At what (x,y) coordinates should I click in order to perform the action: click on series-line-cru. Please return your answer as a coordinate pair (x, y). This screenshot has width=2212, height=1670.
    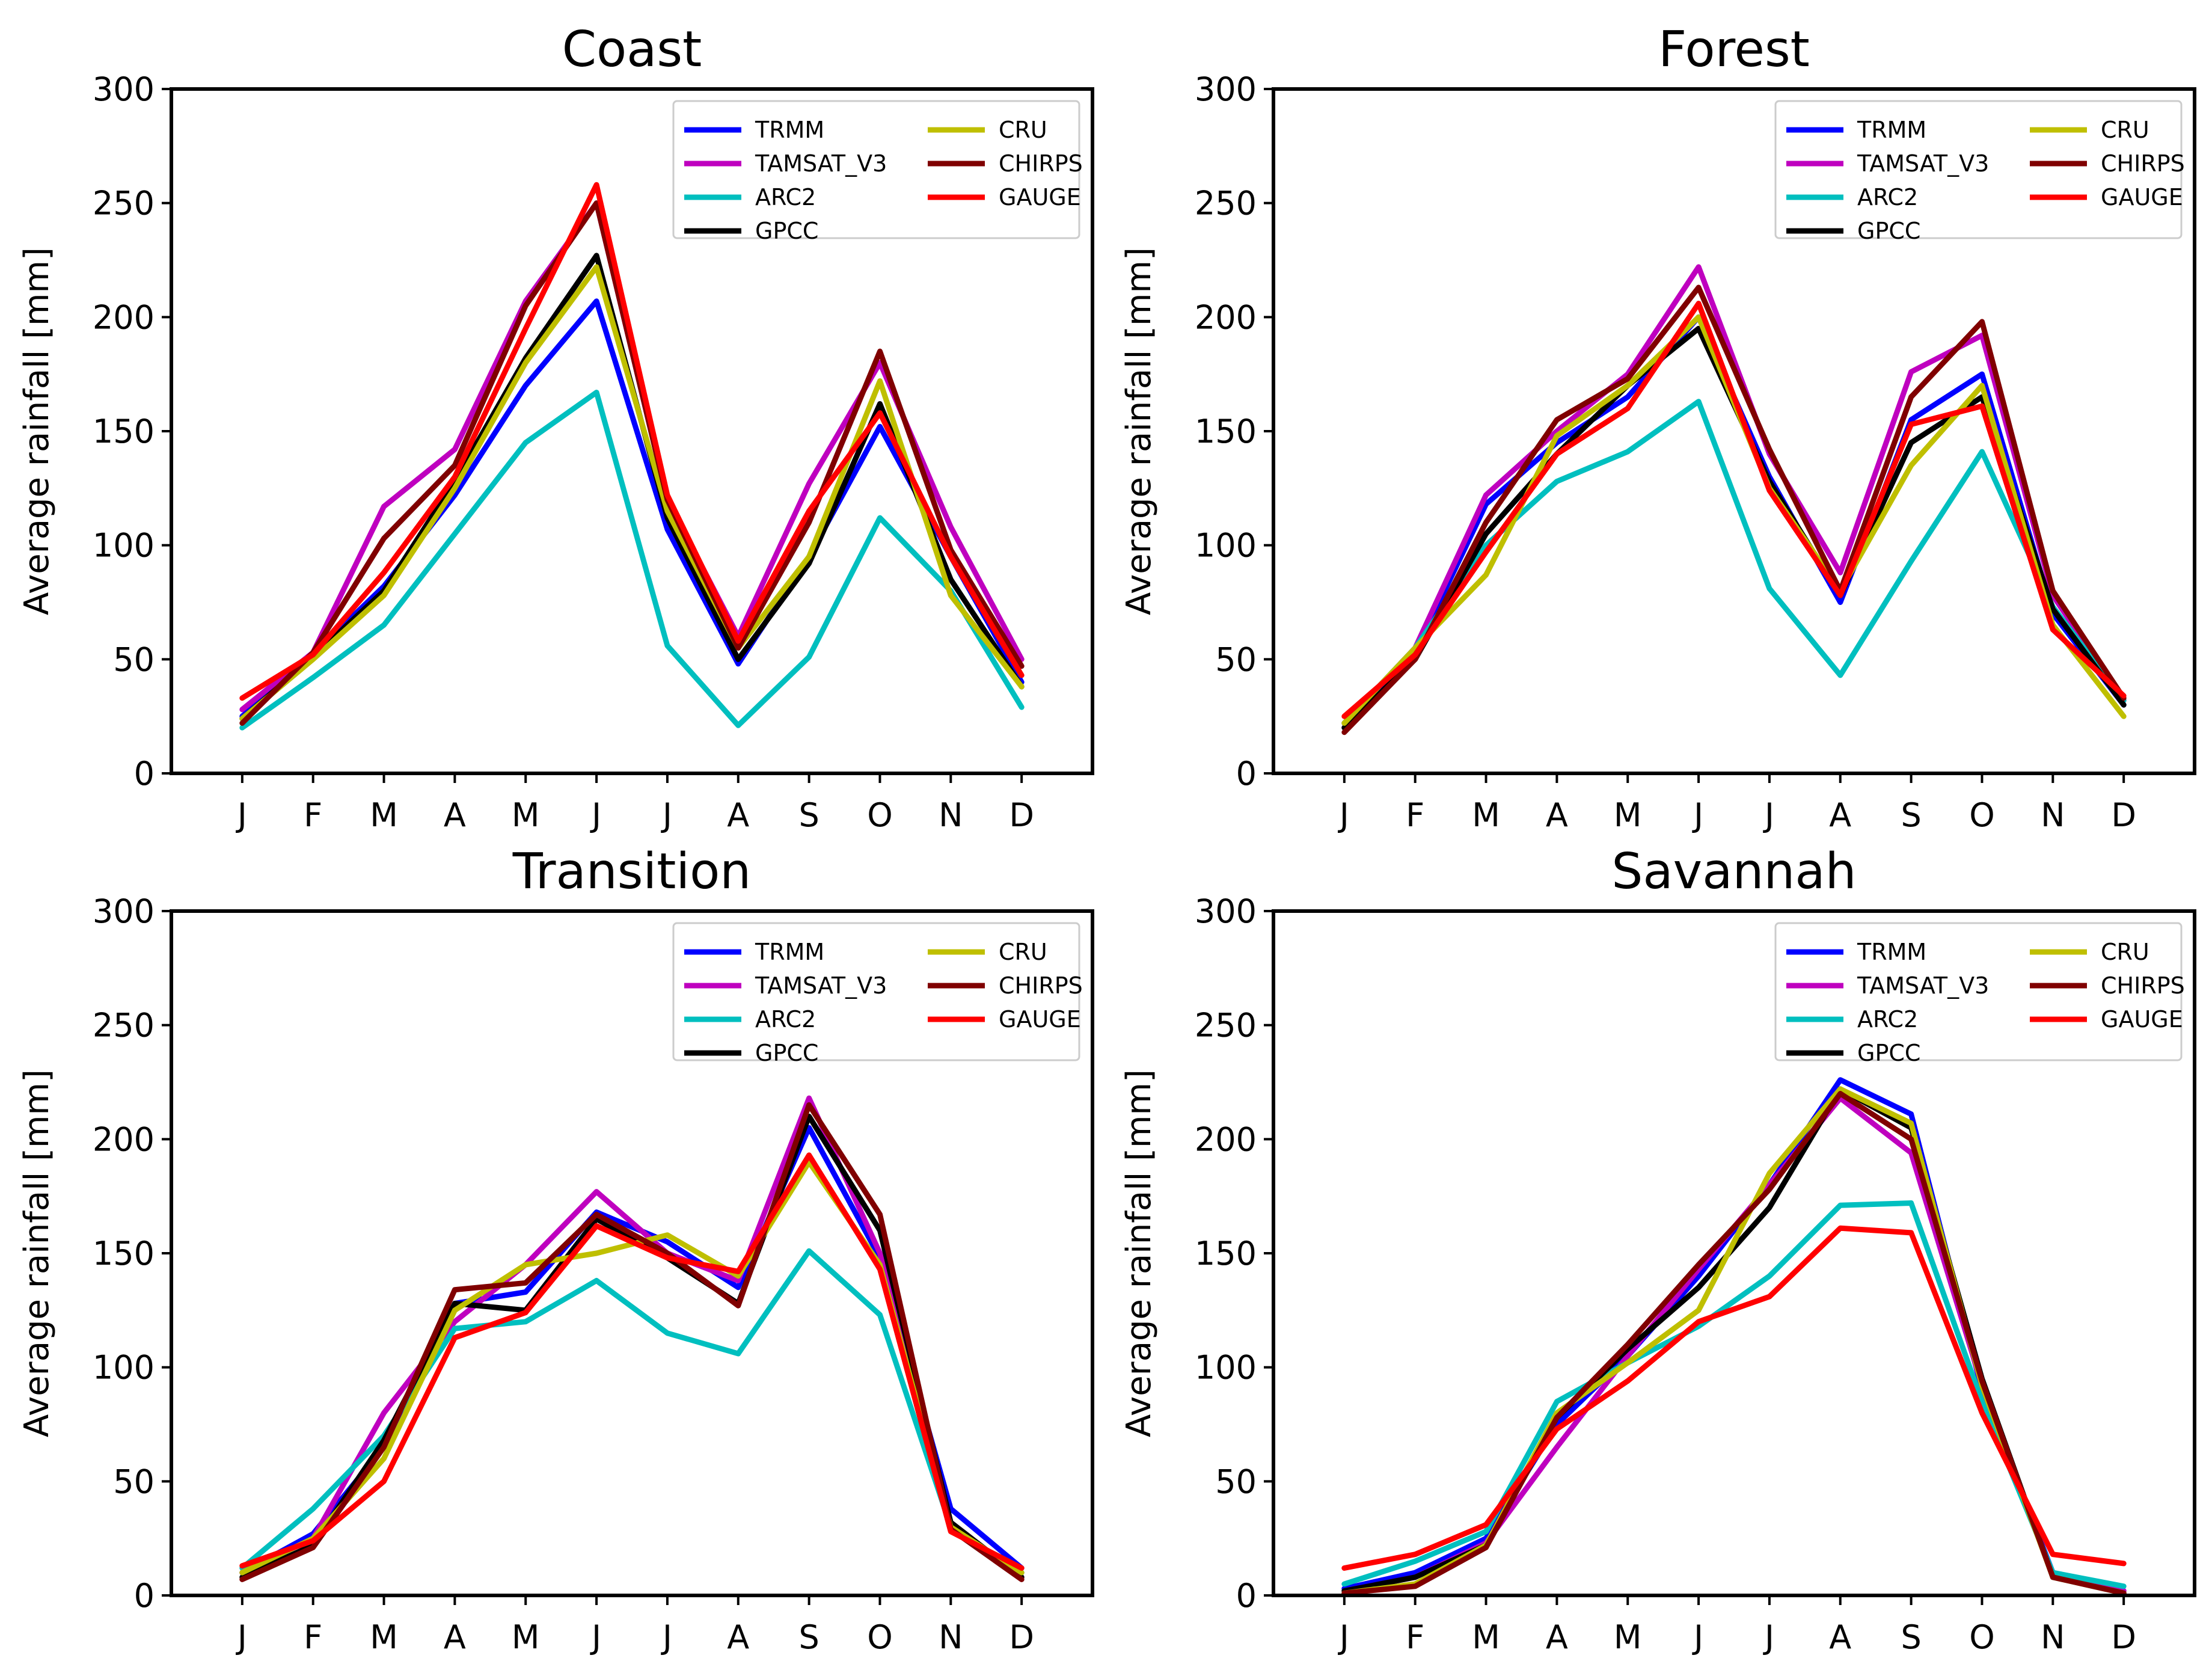
    Looking at the image, I should click on (1734, 1341).